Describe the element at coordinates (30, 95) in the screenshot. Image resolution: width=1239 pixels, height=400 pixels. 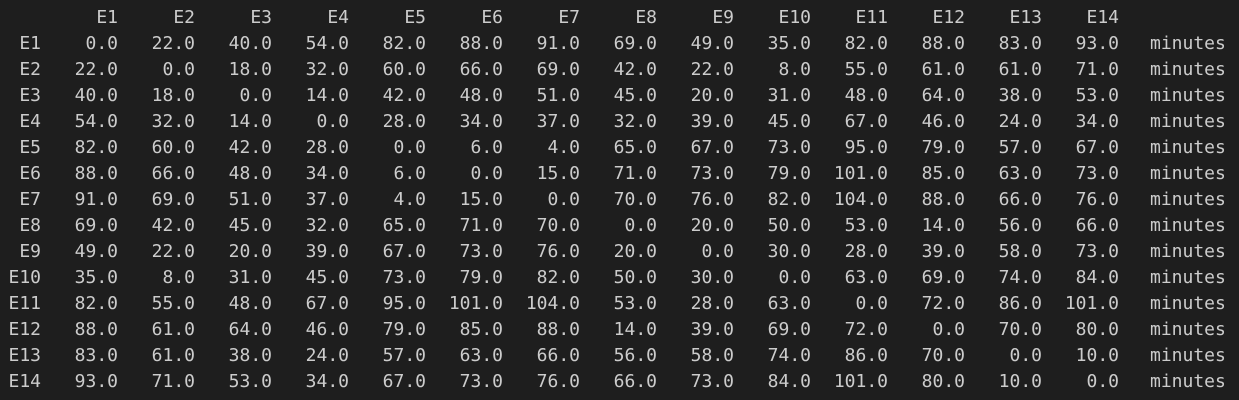
I see `row-label: E3` at that location.